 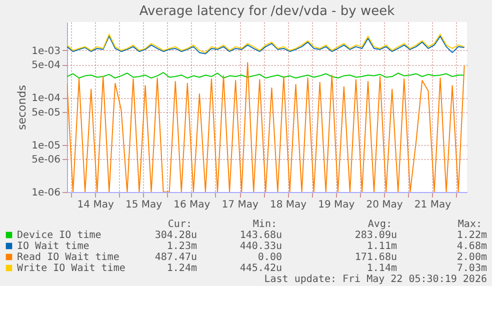 What do you see at coordinates (181, 246) in the screenshot?
I see `text: 1.23m` at bounding box center [181, 246].